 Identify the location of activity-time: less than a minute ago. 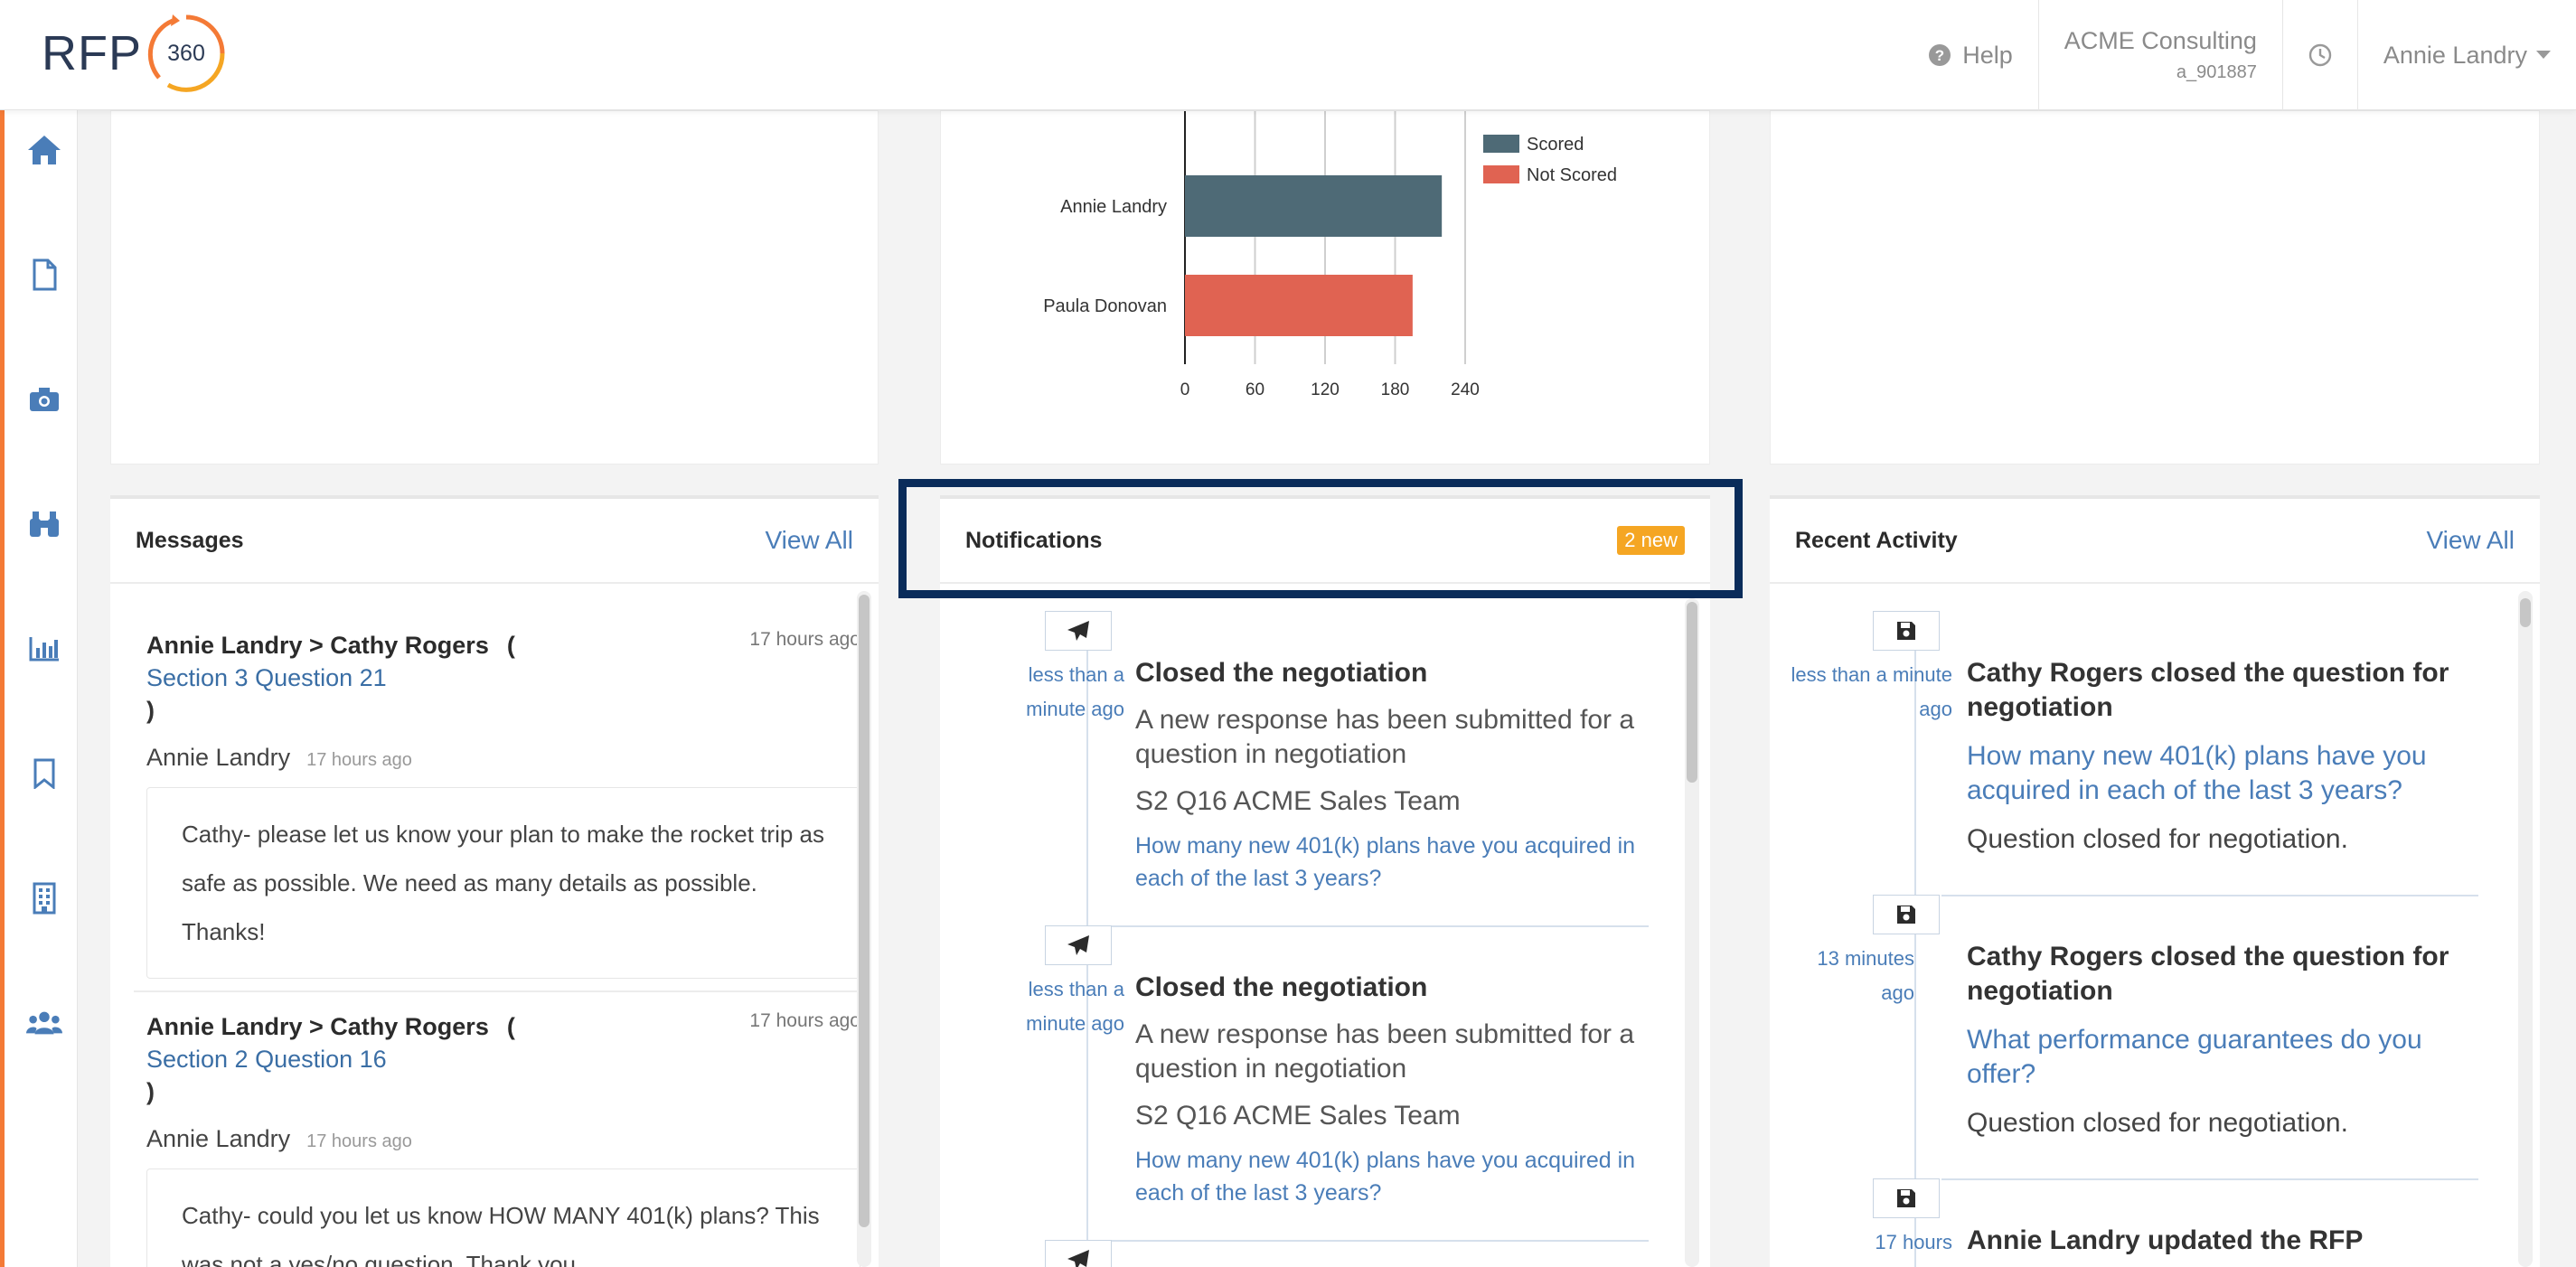
(1872, 691).